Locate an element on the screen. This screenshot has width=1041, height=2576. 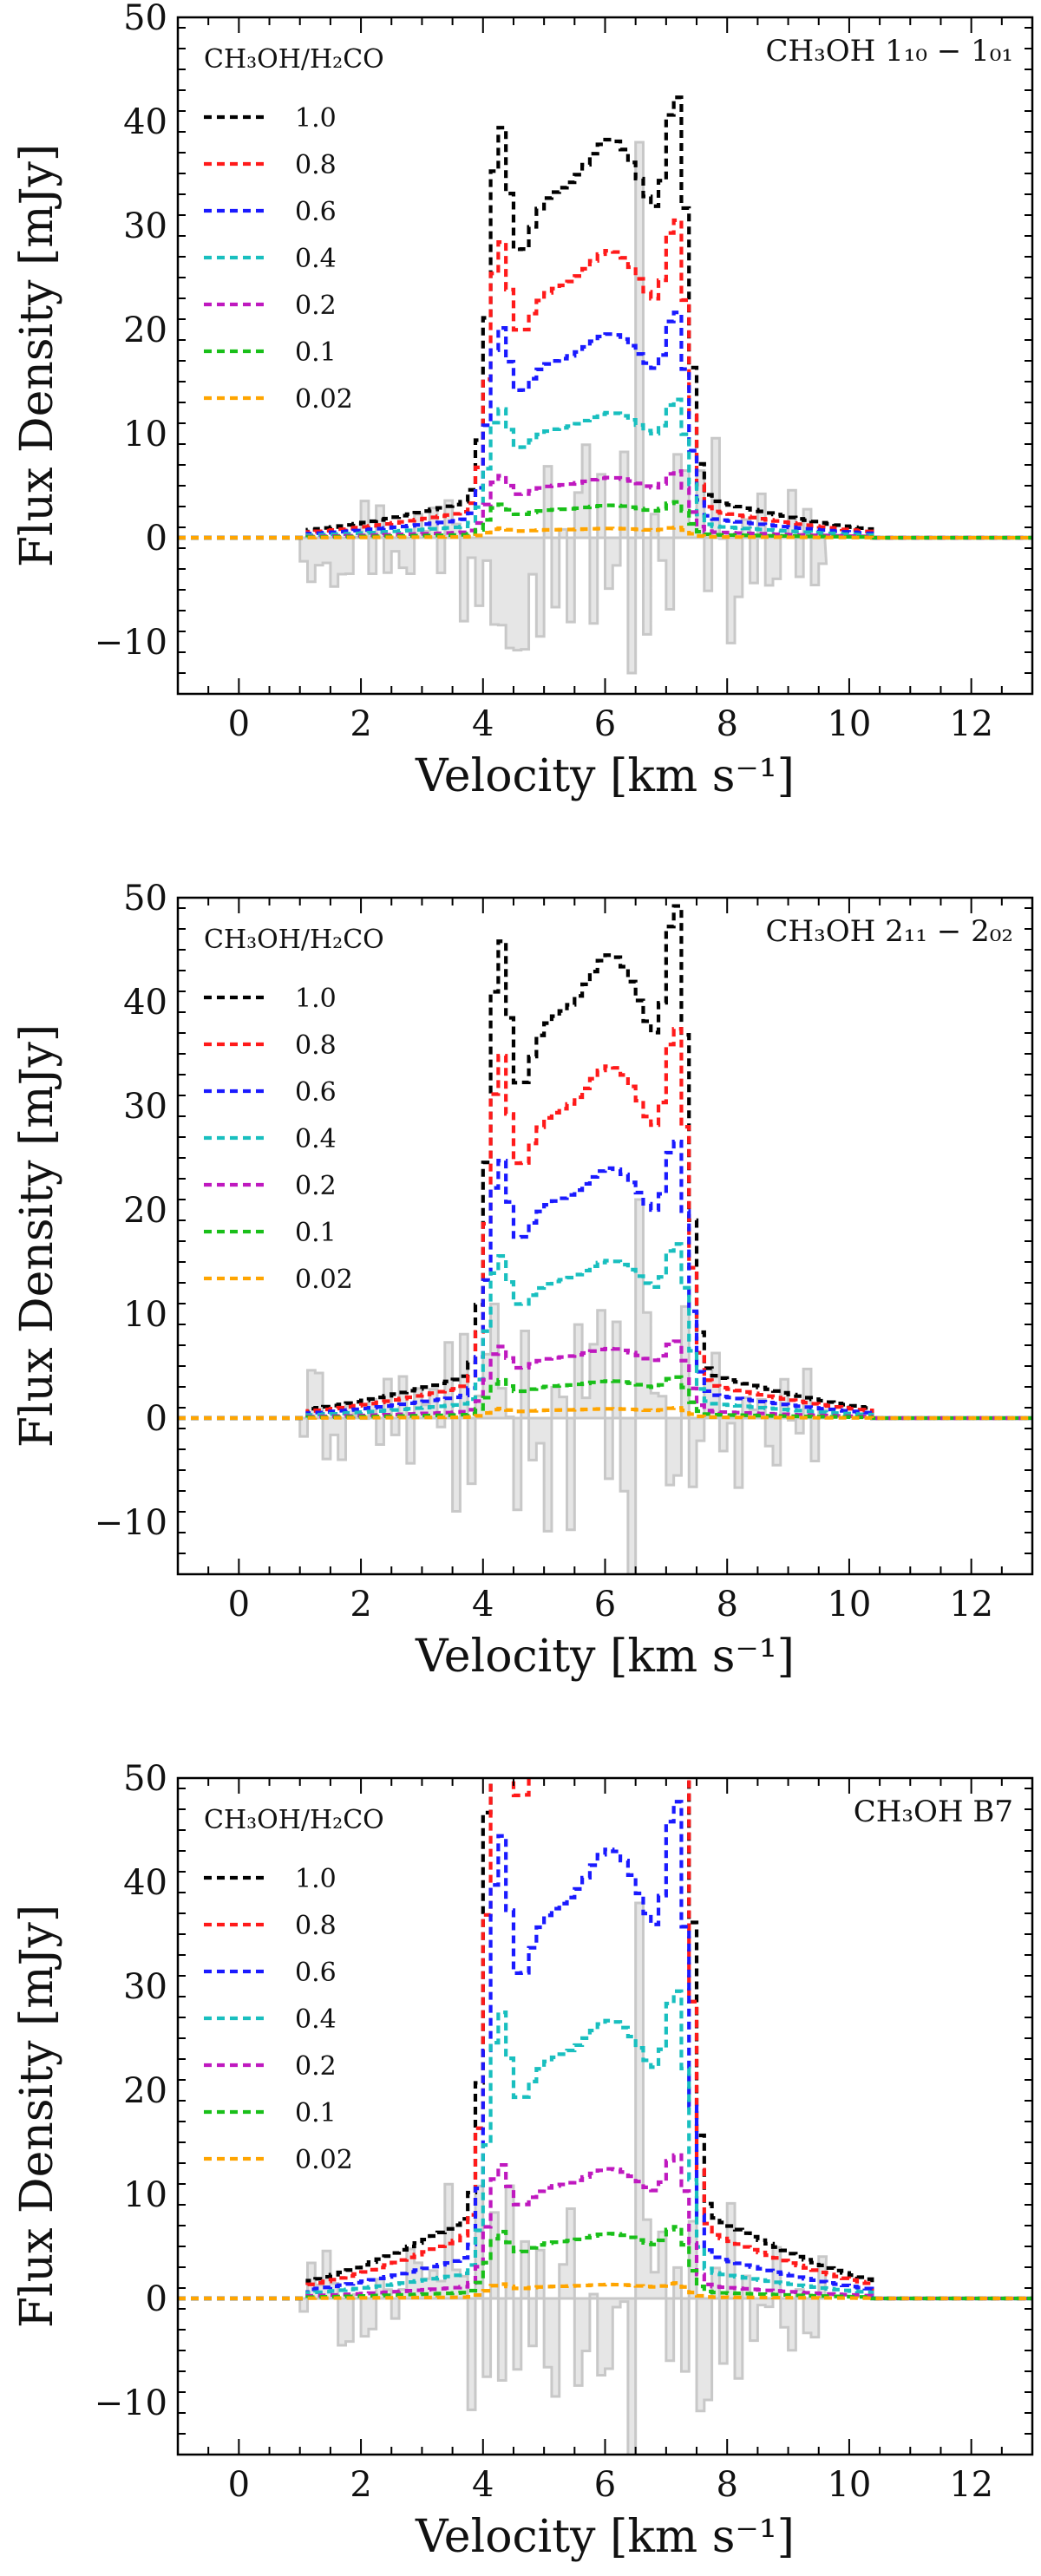
transition-label: CH₃OH 2₁₁ − 2₀₂ is located at coordinates (889, 931).